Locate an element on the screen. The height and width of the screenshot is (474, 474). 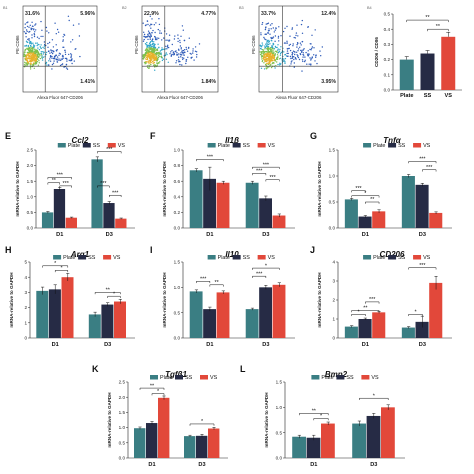
significance-label: * is located at coordinates (55, 264).